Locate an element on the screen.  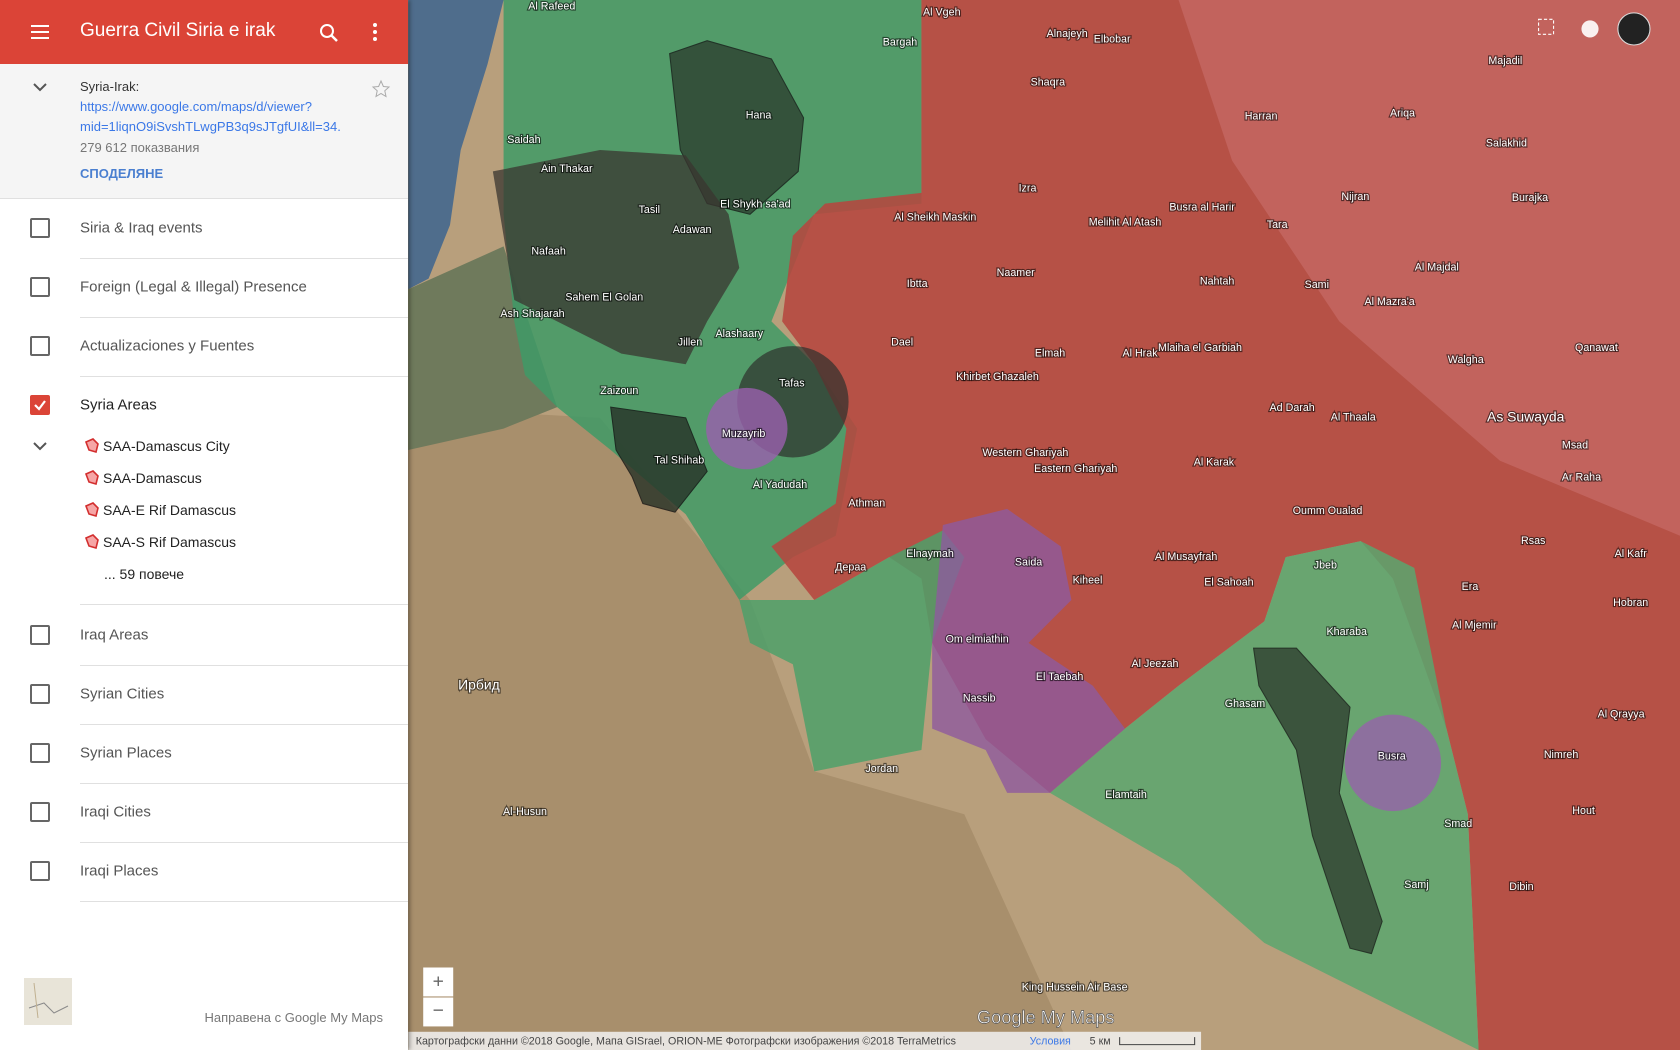
place-label: Muzayrib is located at coordinates (743, 434).